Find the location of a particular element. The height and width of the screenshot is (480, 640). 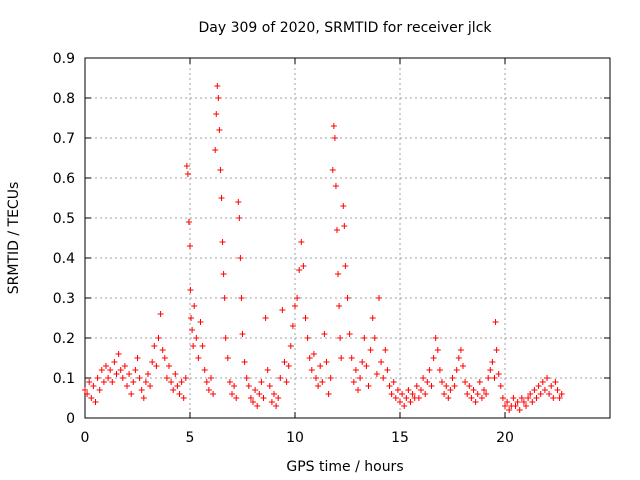

y-tick: 0.4 is located at coordinates (331, 259).